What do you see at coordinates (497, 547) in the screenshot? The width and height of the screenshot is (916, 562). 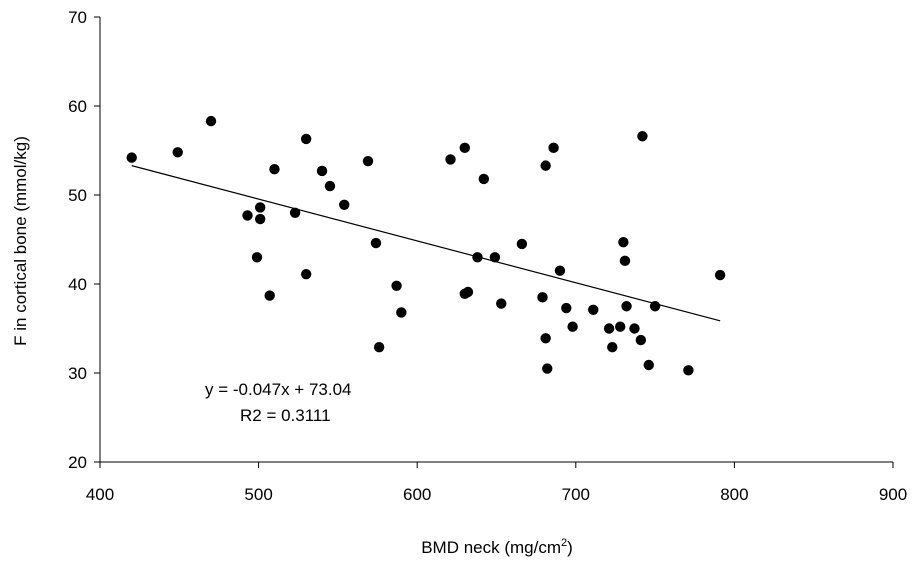 I see `x-axis-title: BMD neck (mg/cm2)` at bounding box center [497, 547].